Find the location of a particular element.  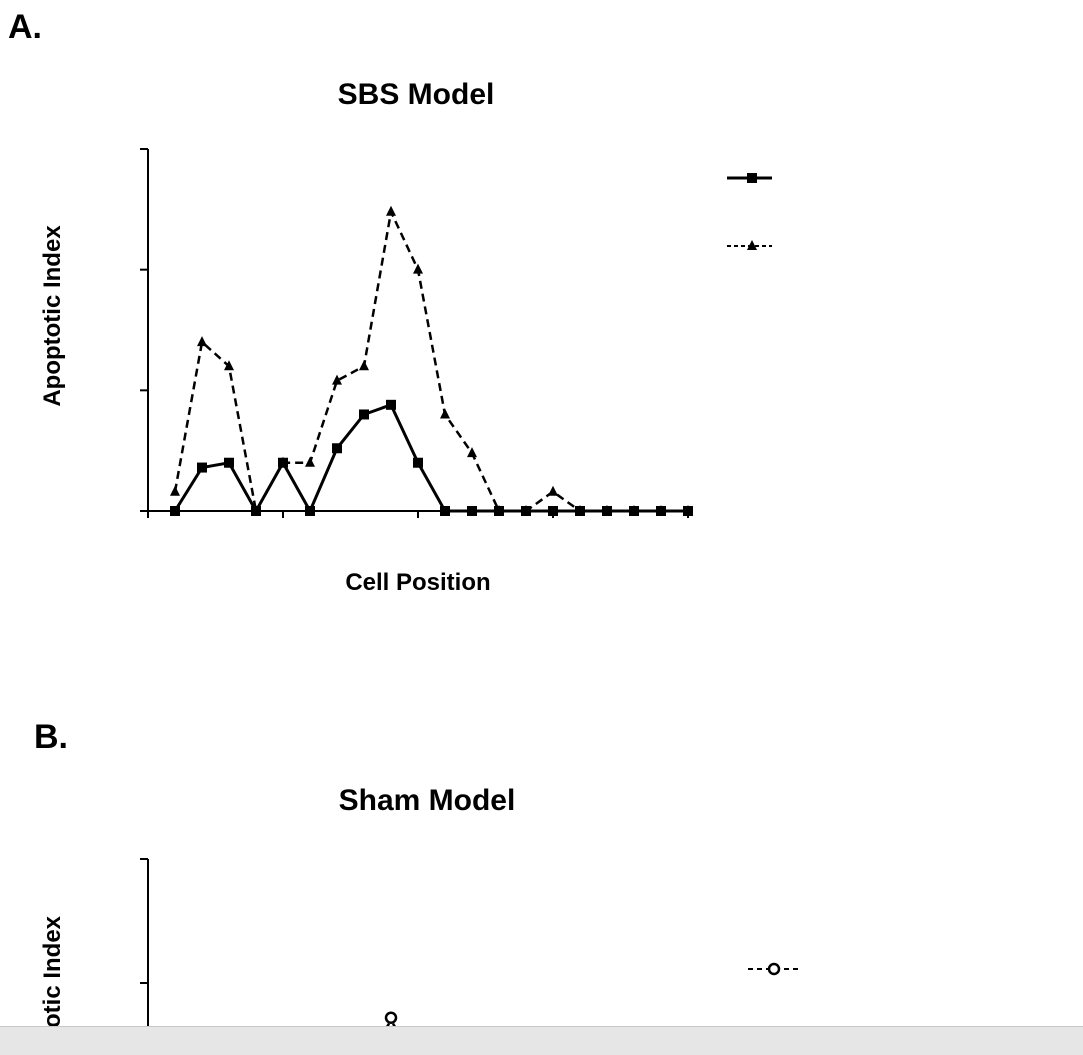

bottom-scroll-bar is located at coordinates (541, 1040).